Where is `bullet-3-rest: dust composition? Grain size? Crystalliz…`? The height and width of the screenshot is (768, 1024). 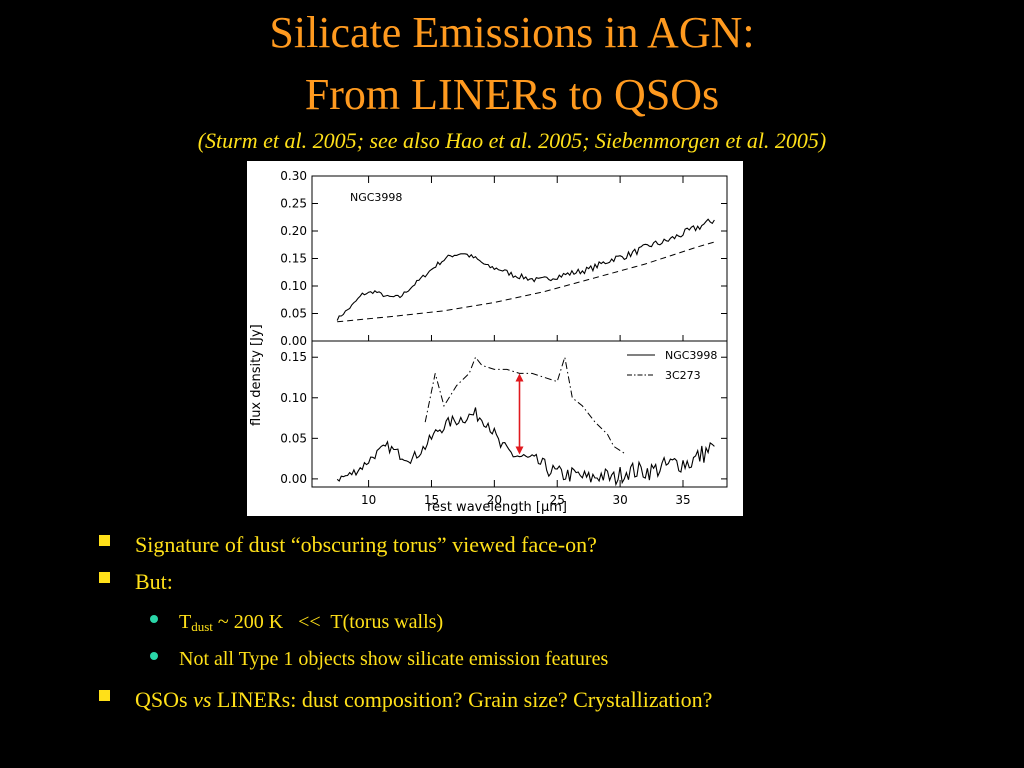
bullet-3-rest: dust composition? Grain size? Crystalliz… is located at coordinates (504, 699).